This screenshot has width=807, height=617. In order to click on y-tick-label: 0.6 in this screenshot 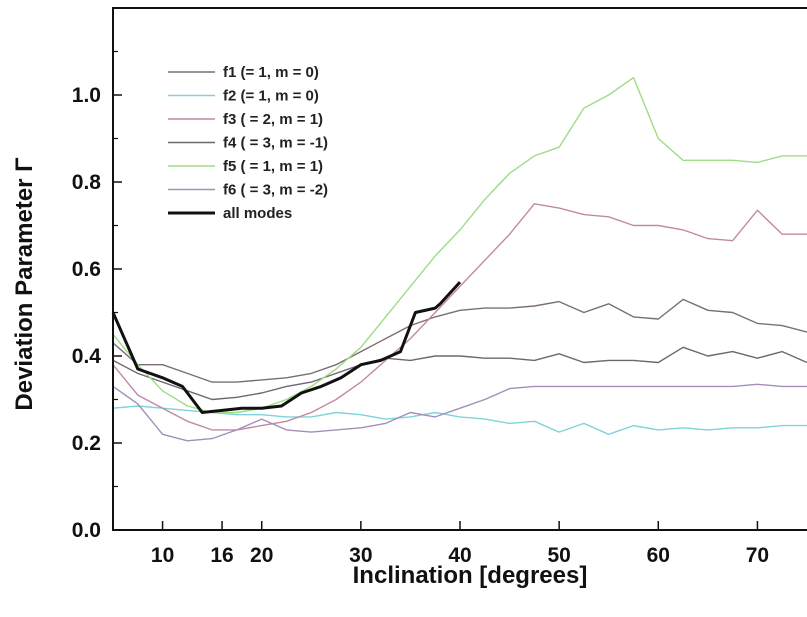, I will do `click(86, 269)`.